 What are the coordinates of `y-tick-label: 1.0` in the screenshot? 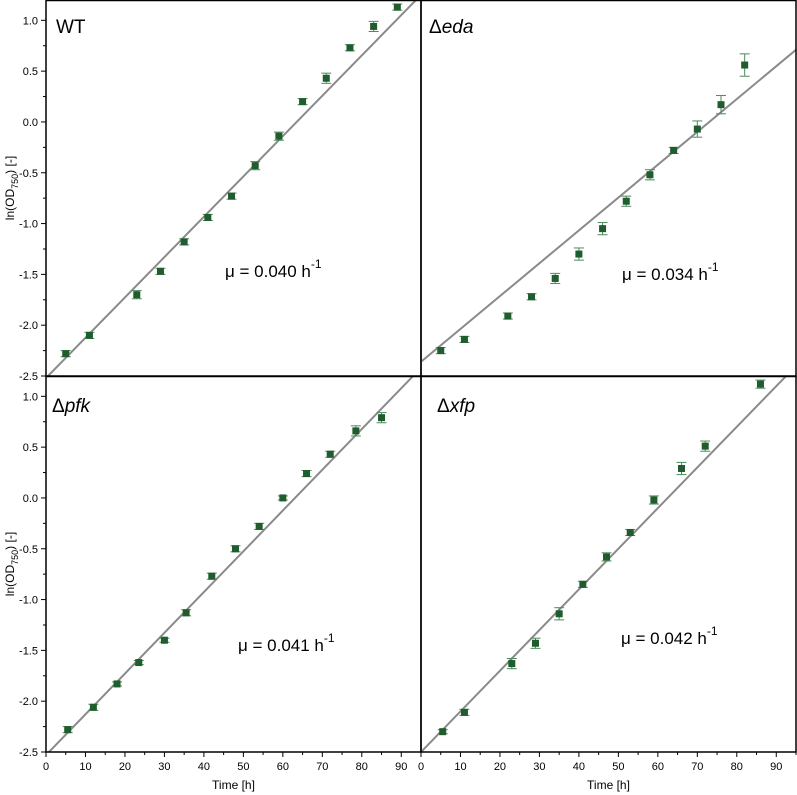 It's located at (30, 397).